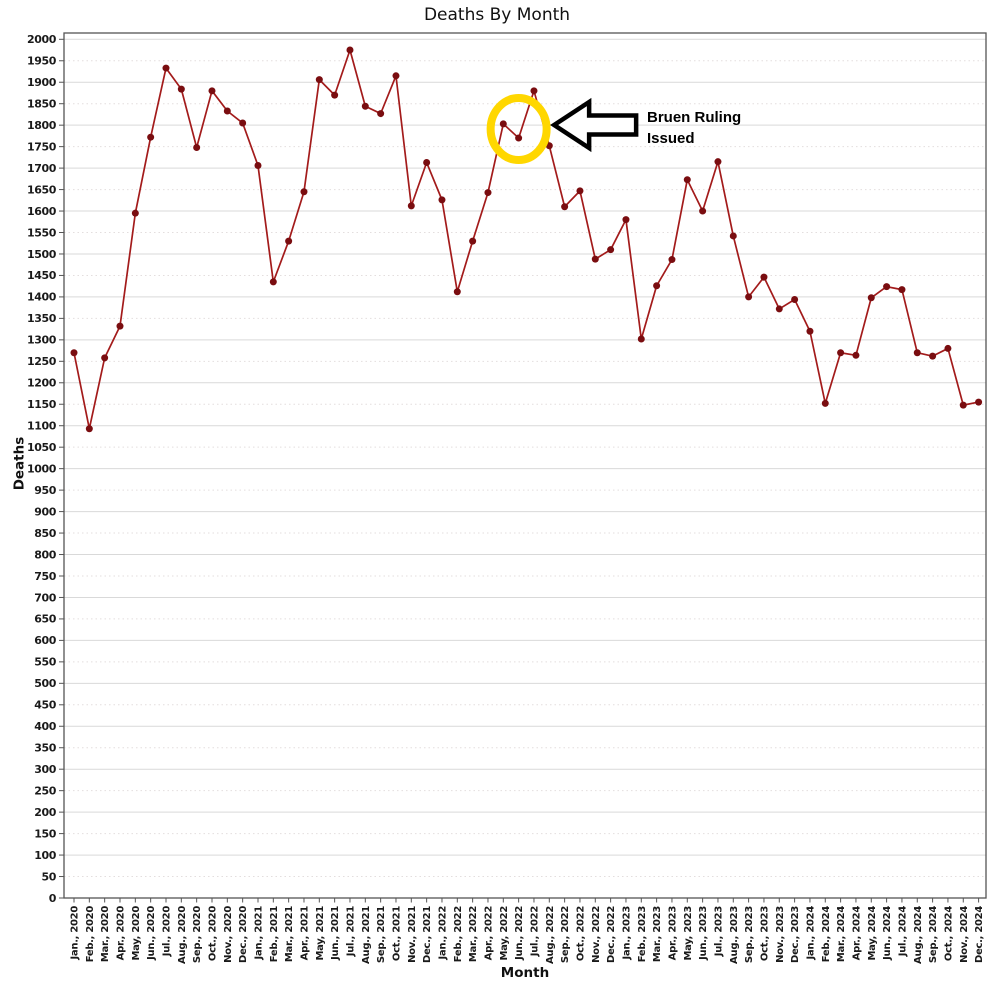  What do you see at coordinates (688, 933) in the screenshot?
I see `x-tick-label: May, 2023` at bounding box center [688, 933].